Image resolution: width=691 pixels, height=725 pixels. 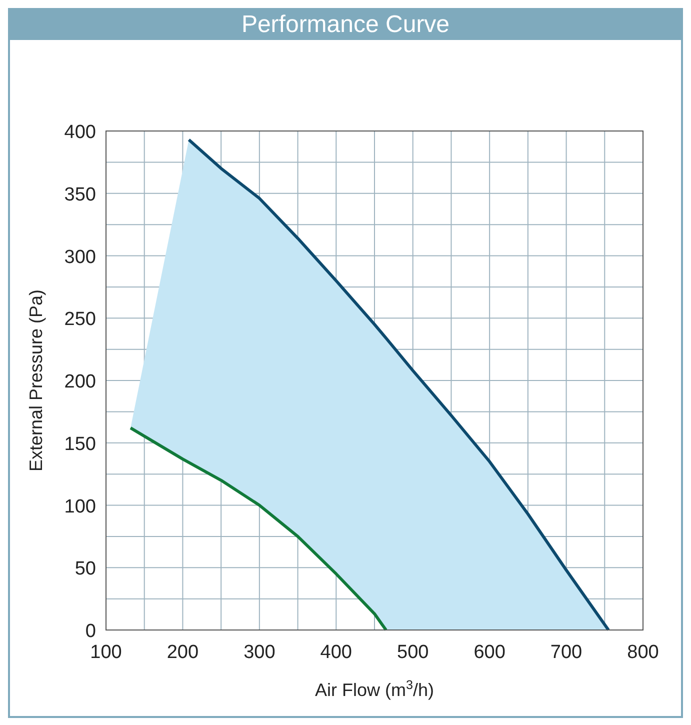 What do you see at coordinates (566, 652) in the screenshot?
I see `x-tick-label: 700` at bounding box center [566, 652].